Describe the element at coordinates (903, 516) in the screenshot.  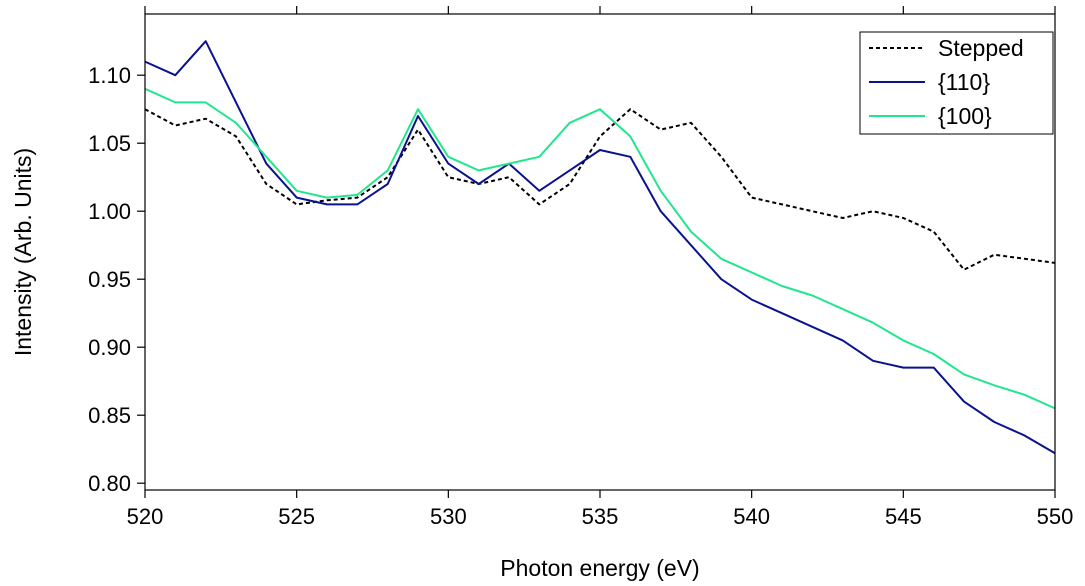
I see `x-tick-label: 545` at that location.